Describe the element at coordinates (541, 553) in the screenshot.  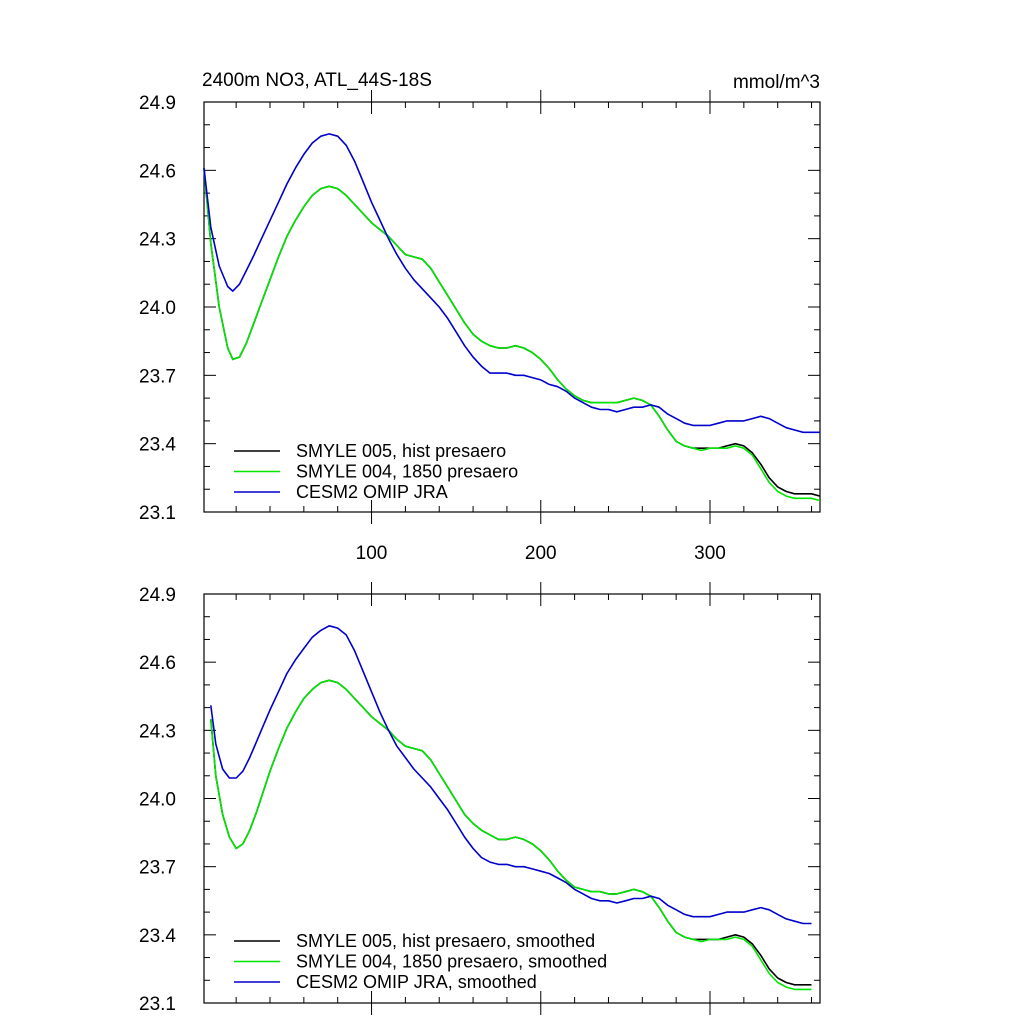
I see `x-tick-label: 200` at that location.